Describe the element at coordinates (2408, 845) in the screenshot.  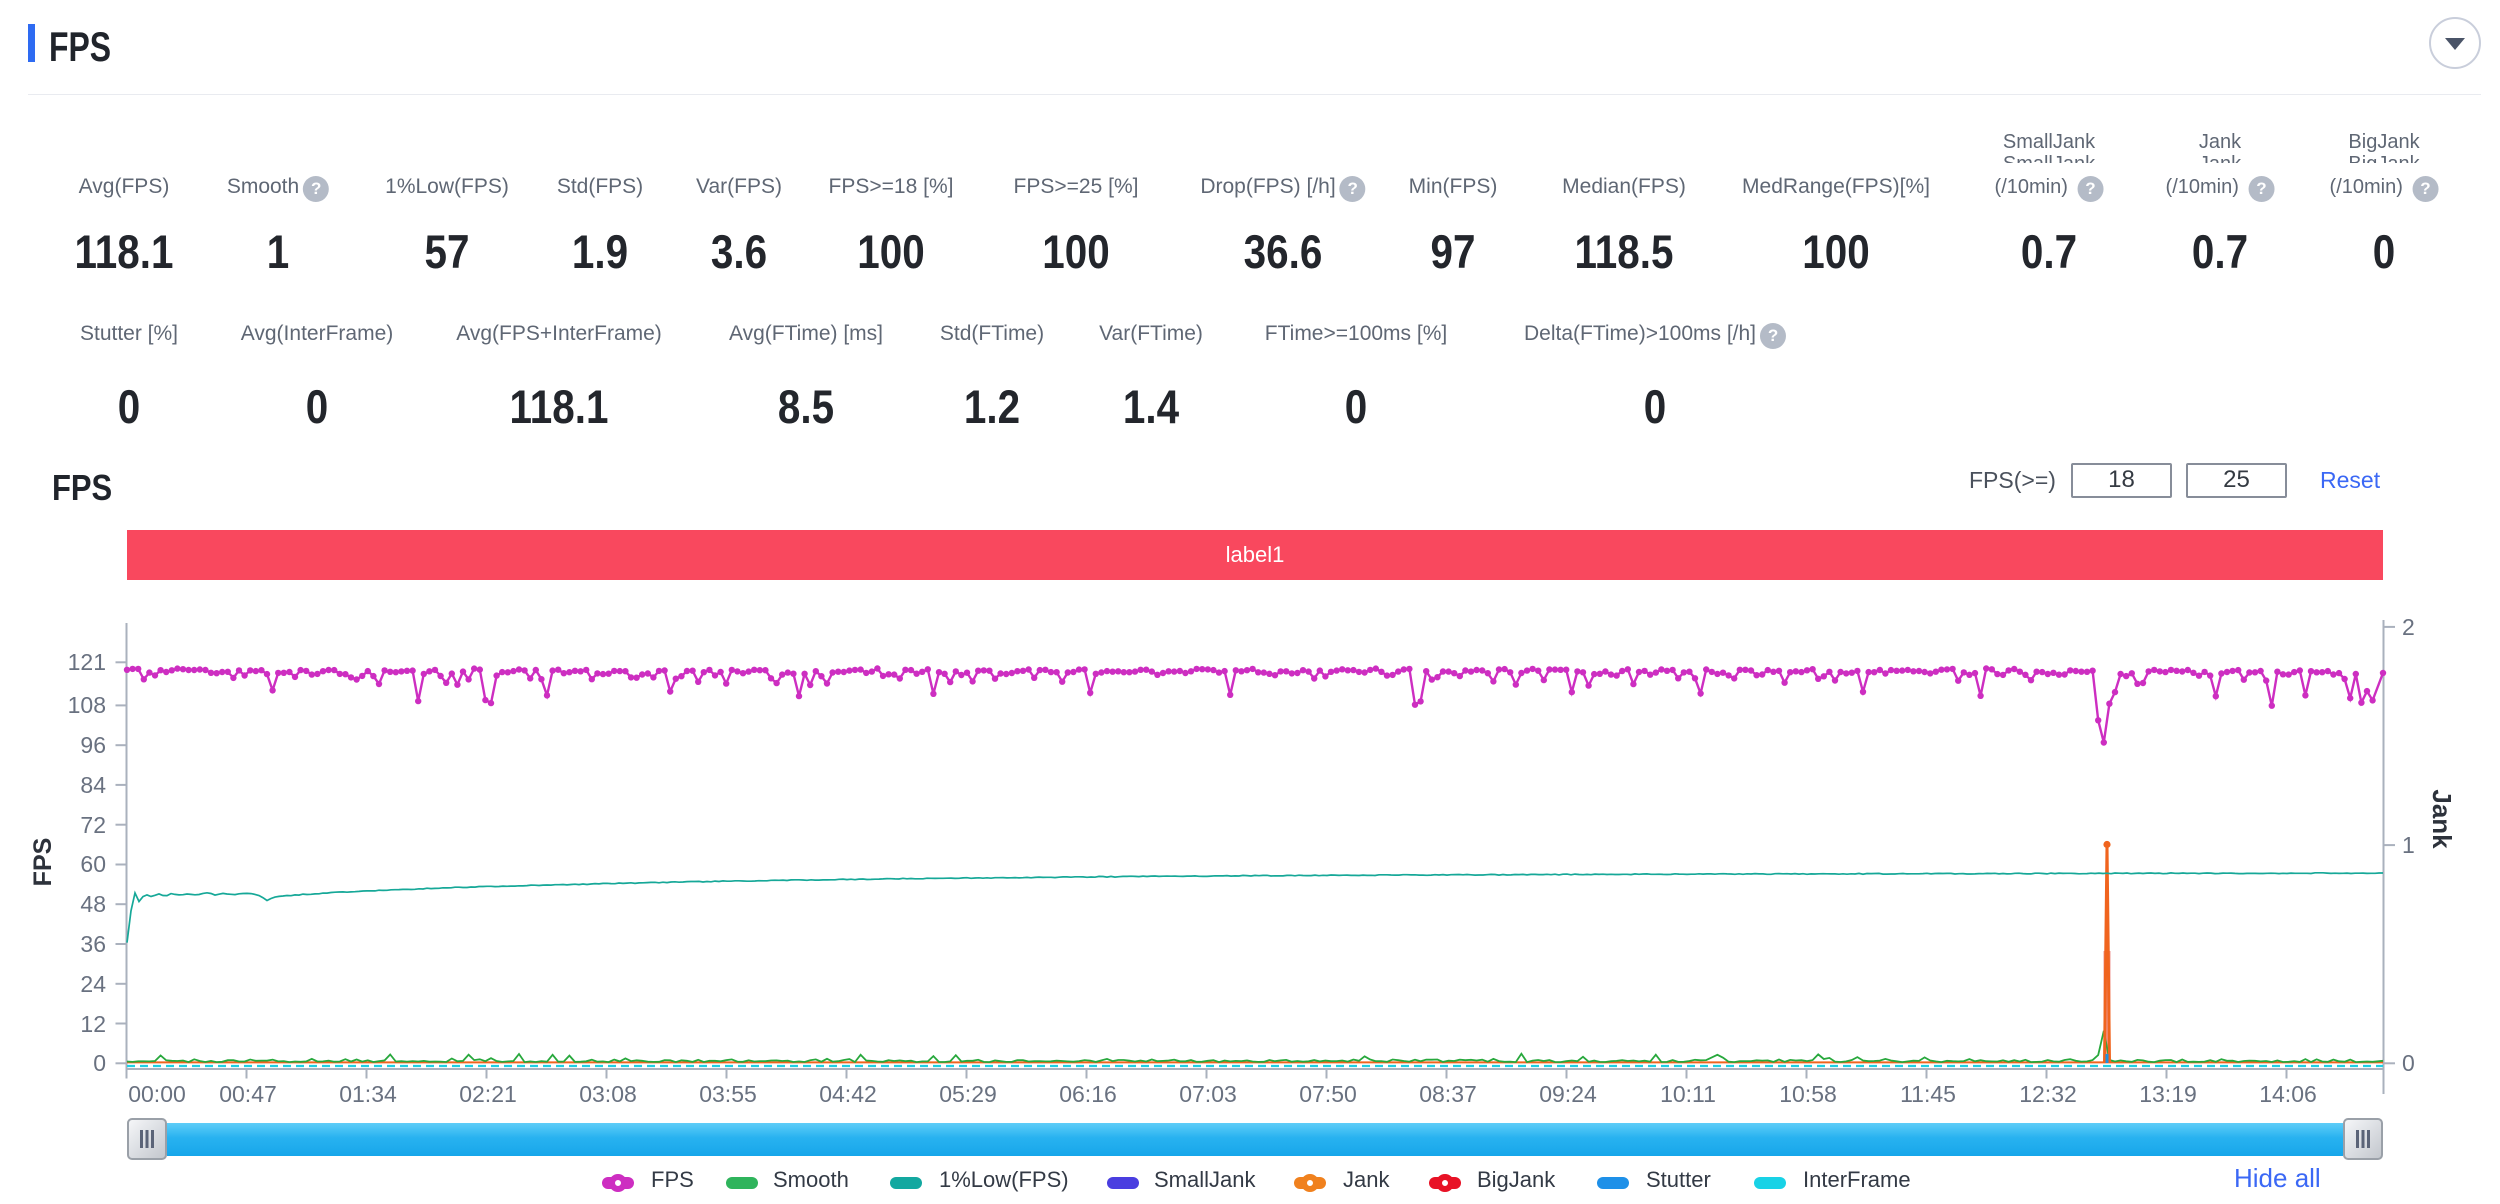
I see `svg-text: 1` at that location.